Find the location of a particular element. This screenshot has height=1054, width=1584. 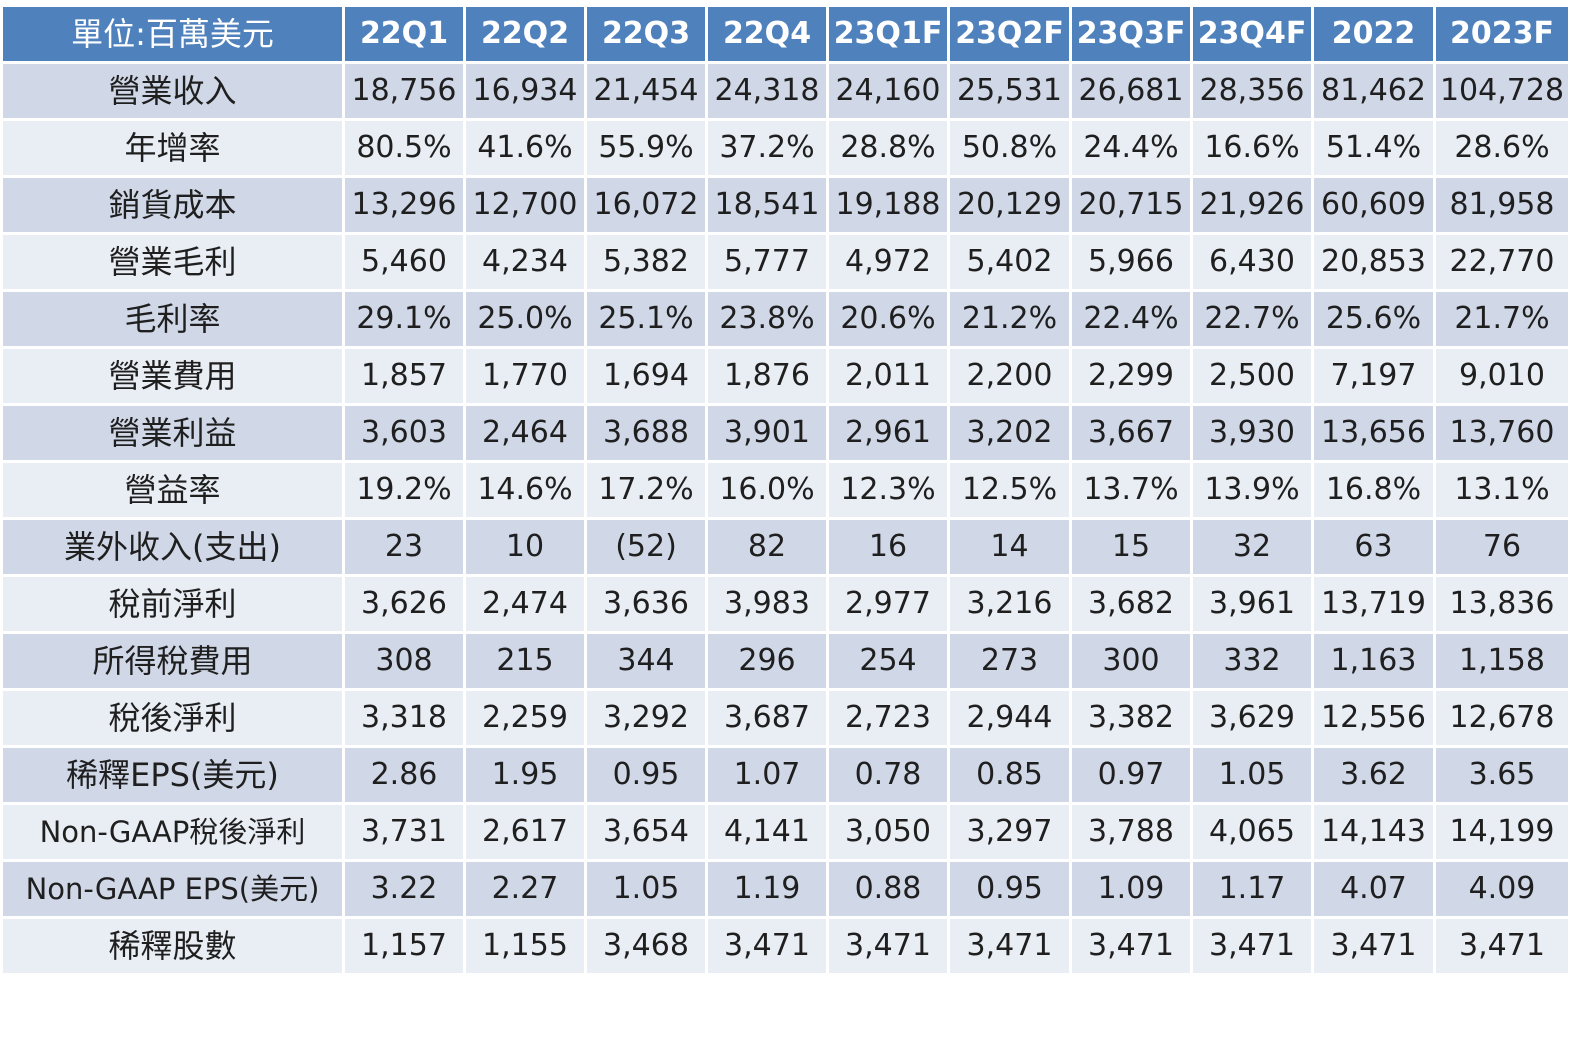

cell-22q1: 18,756 is located at coordinates (404, 91).